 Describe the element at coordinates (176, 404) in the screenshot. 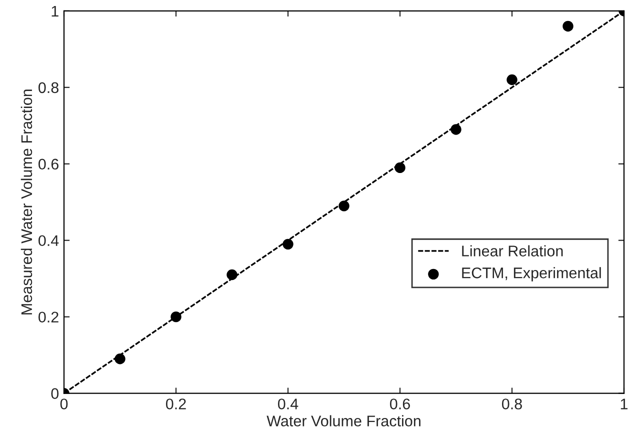

I see `x-tick-label: 0.2` at that location.